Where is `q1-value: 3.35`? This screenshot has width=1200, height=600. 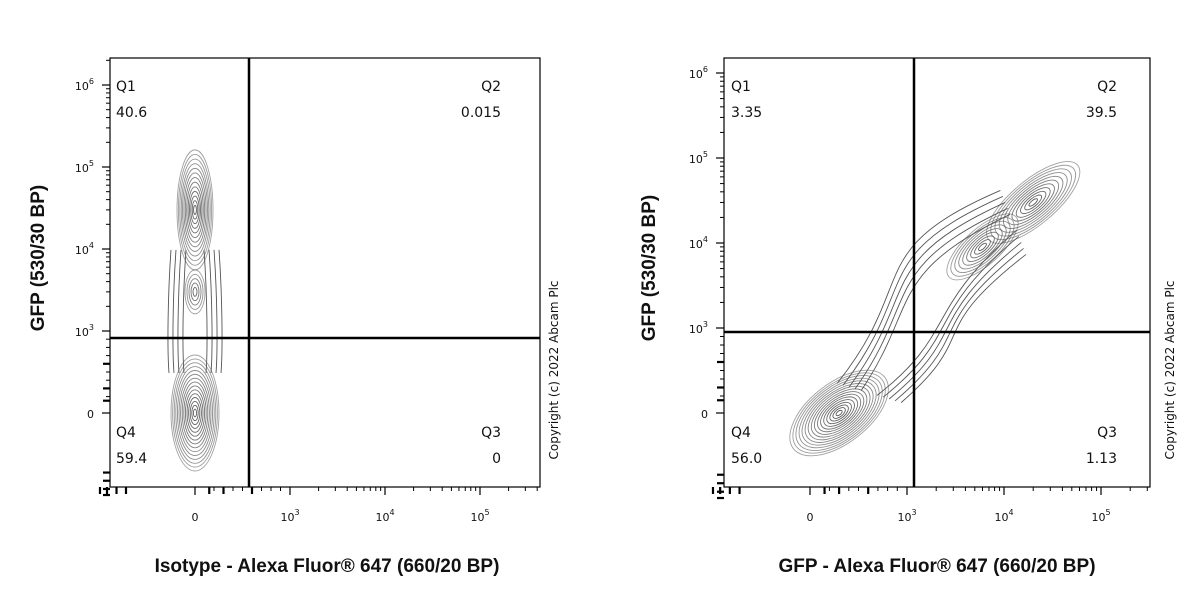
q1-value: 3.35 is located at coordinates (746, 113).